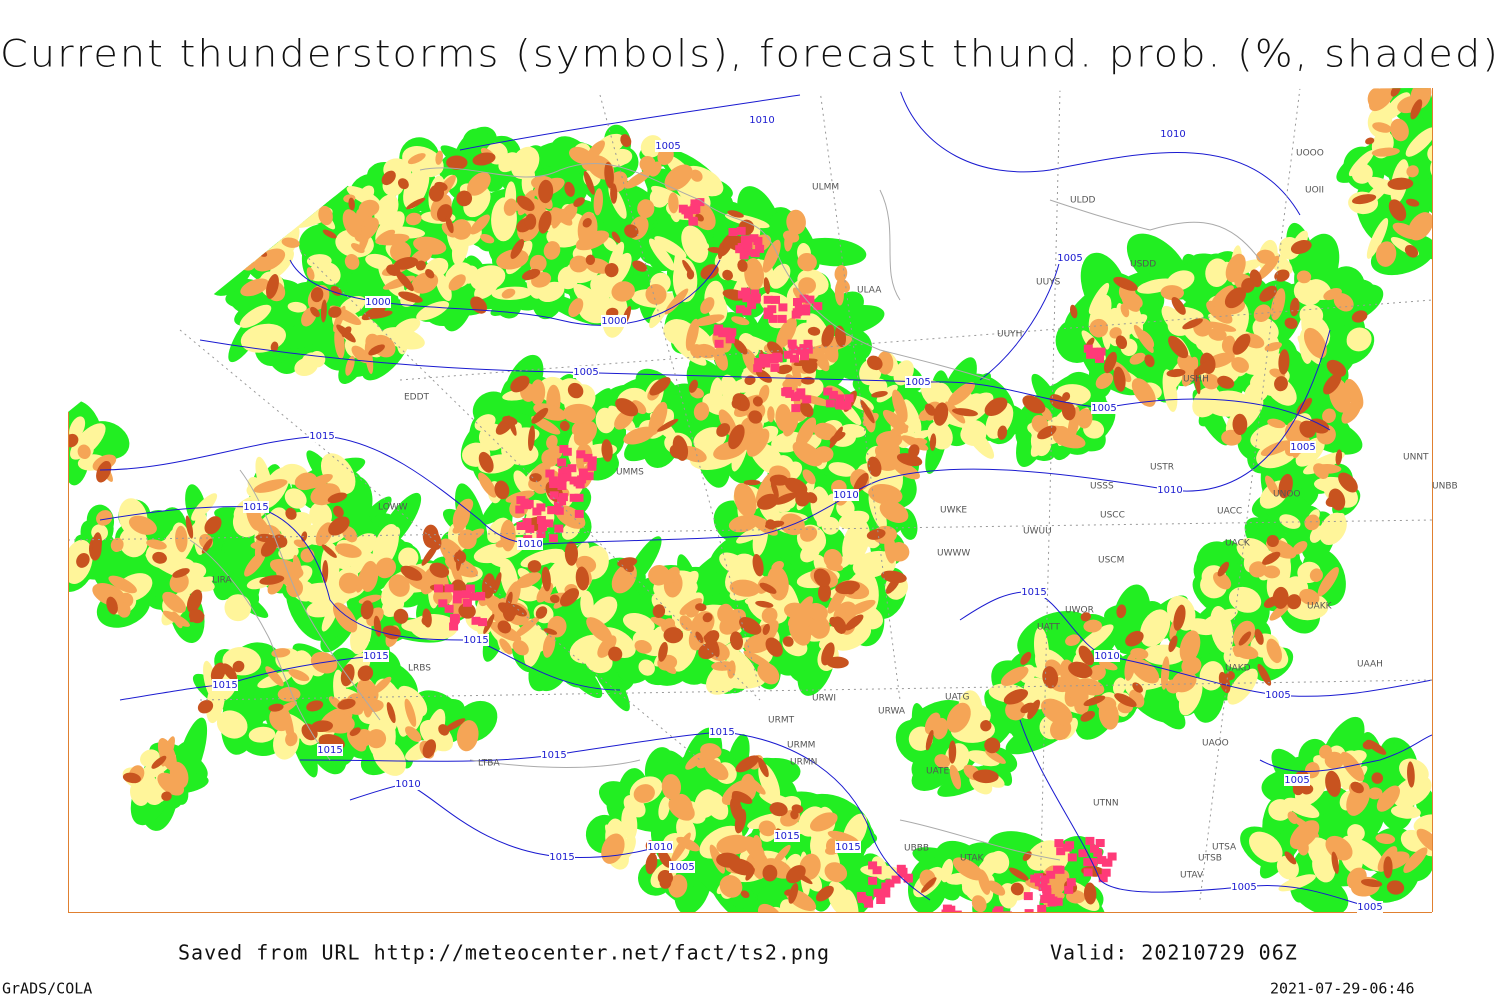 Image resolution: width=1500 pixels, height=1000 pixels. I want to click on station-label: UBBB, so click(916, 849).